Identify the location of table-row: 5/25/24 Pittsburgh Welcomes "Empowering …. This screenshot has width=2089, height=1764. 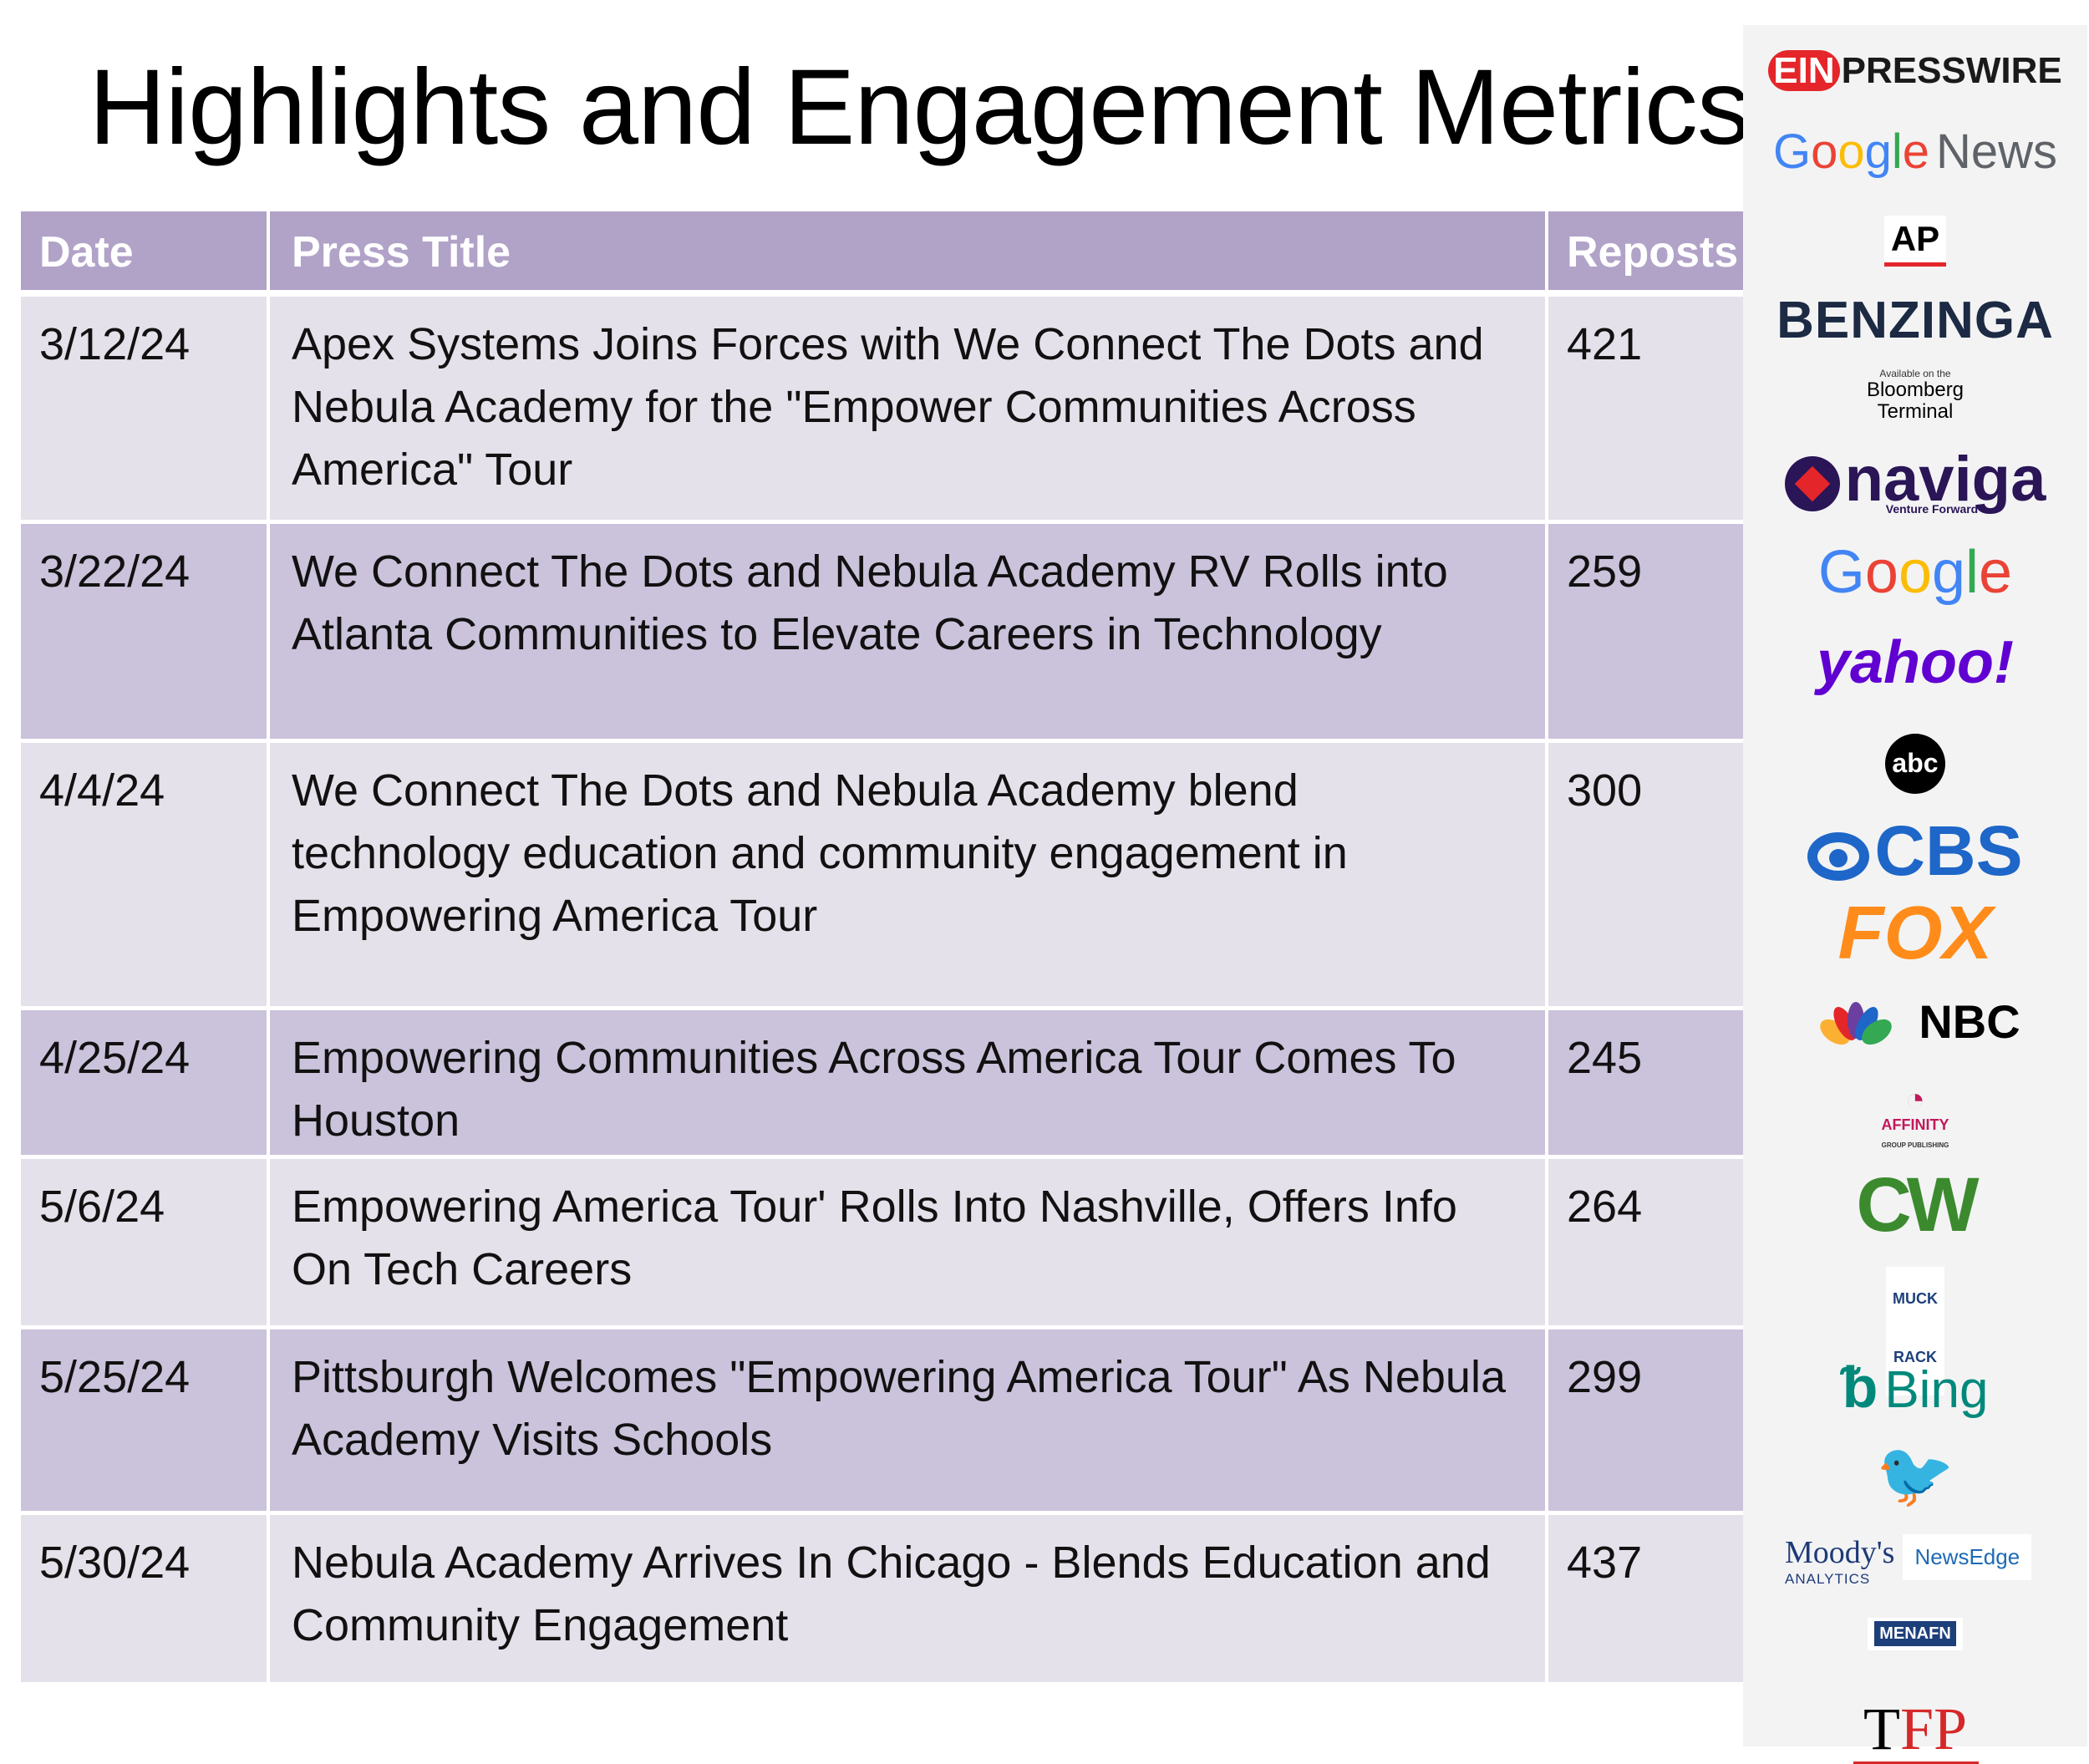
(882, 1422).